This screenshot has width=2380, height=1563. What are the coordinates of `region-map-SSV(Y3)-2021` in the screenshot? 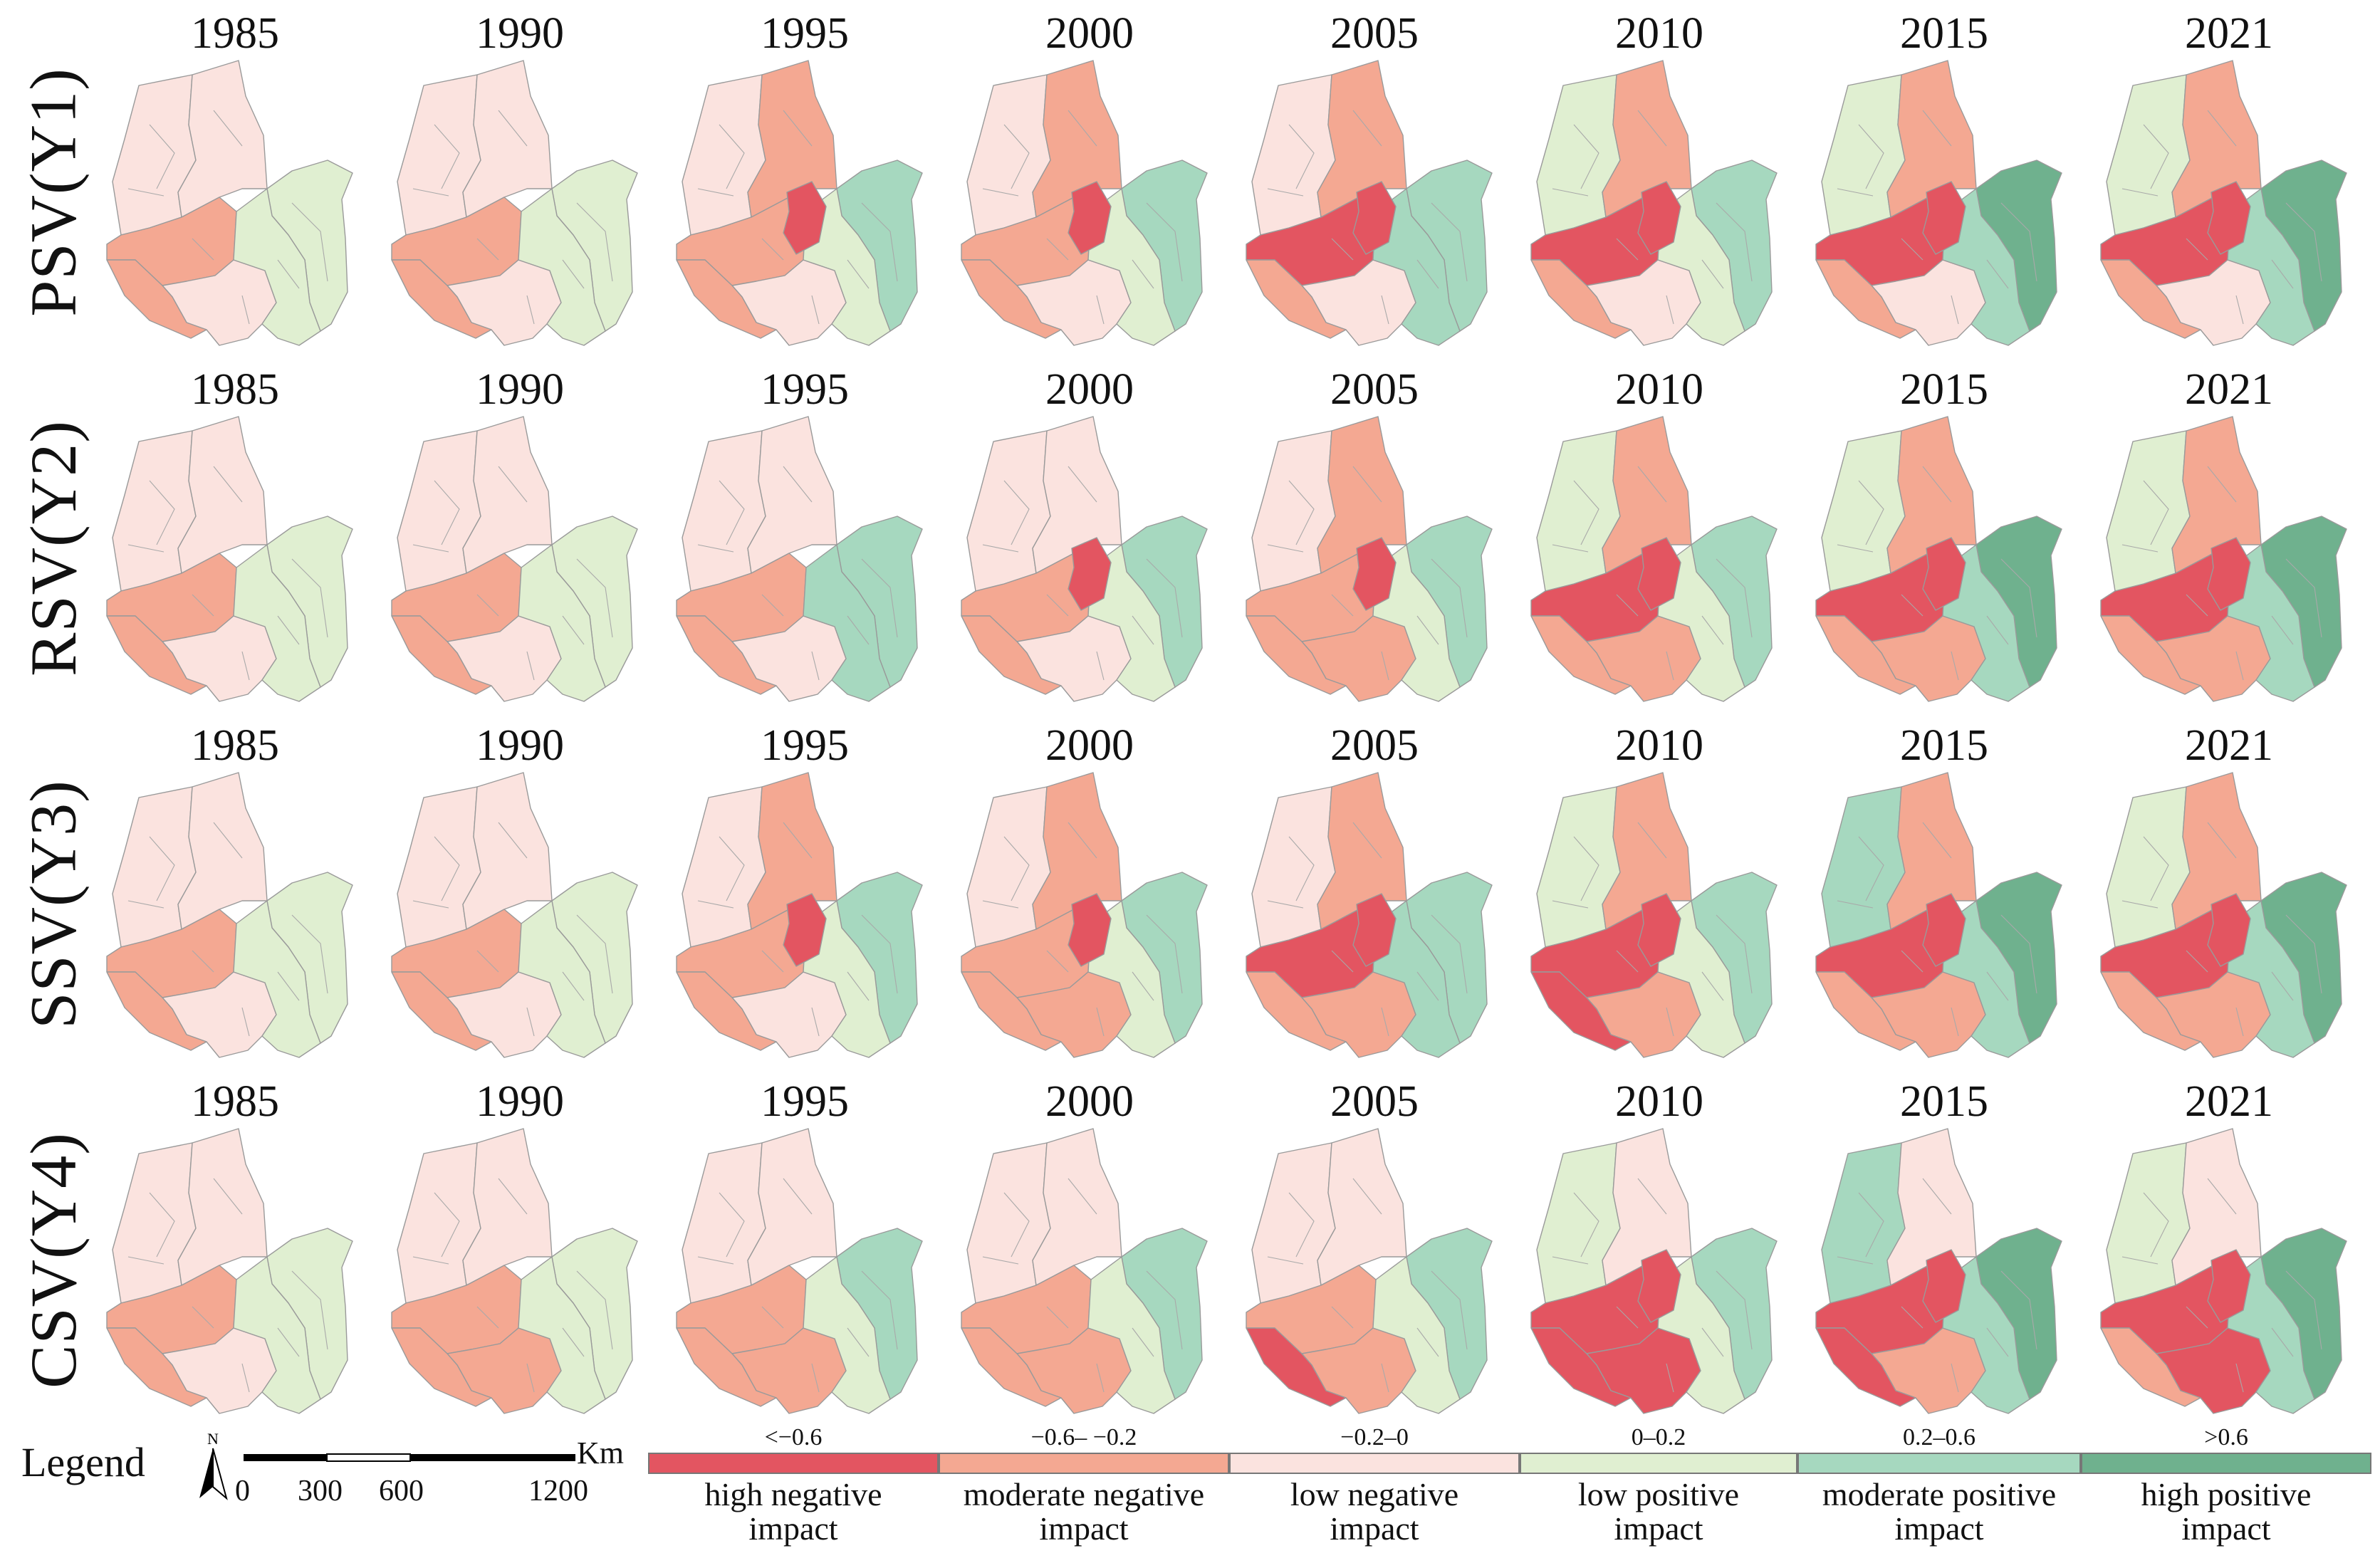 It's located at (2228, 908).